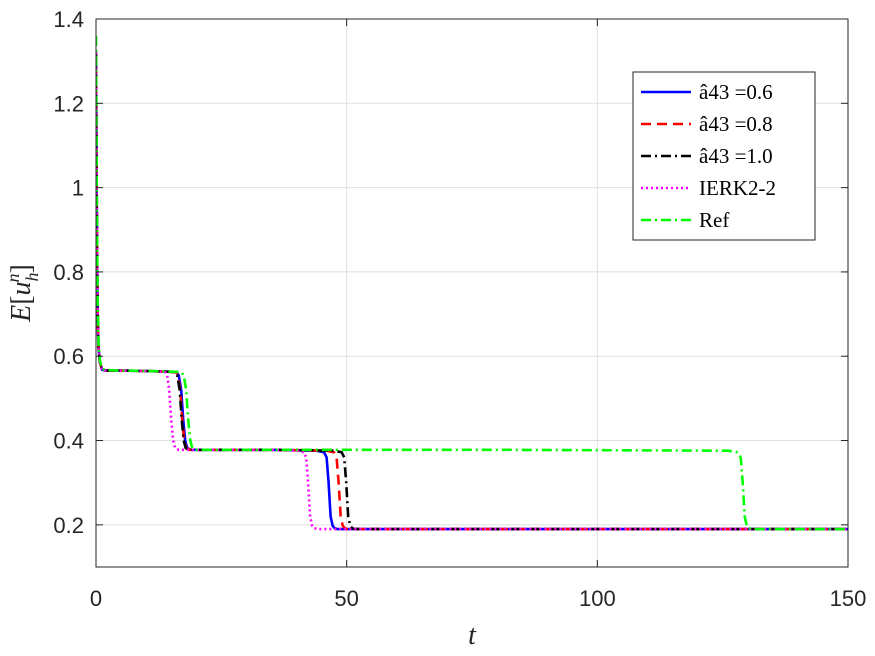 This screenshot has height=656, width=875. I want to click on x-axis-label: t, so click(472, 635).